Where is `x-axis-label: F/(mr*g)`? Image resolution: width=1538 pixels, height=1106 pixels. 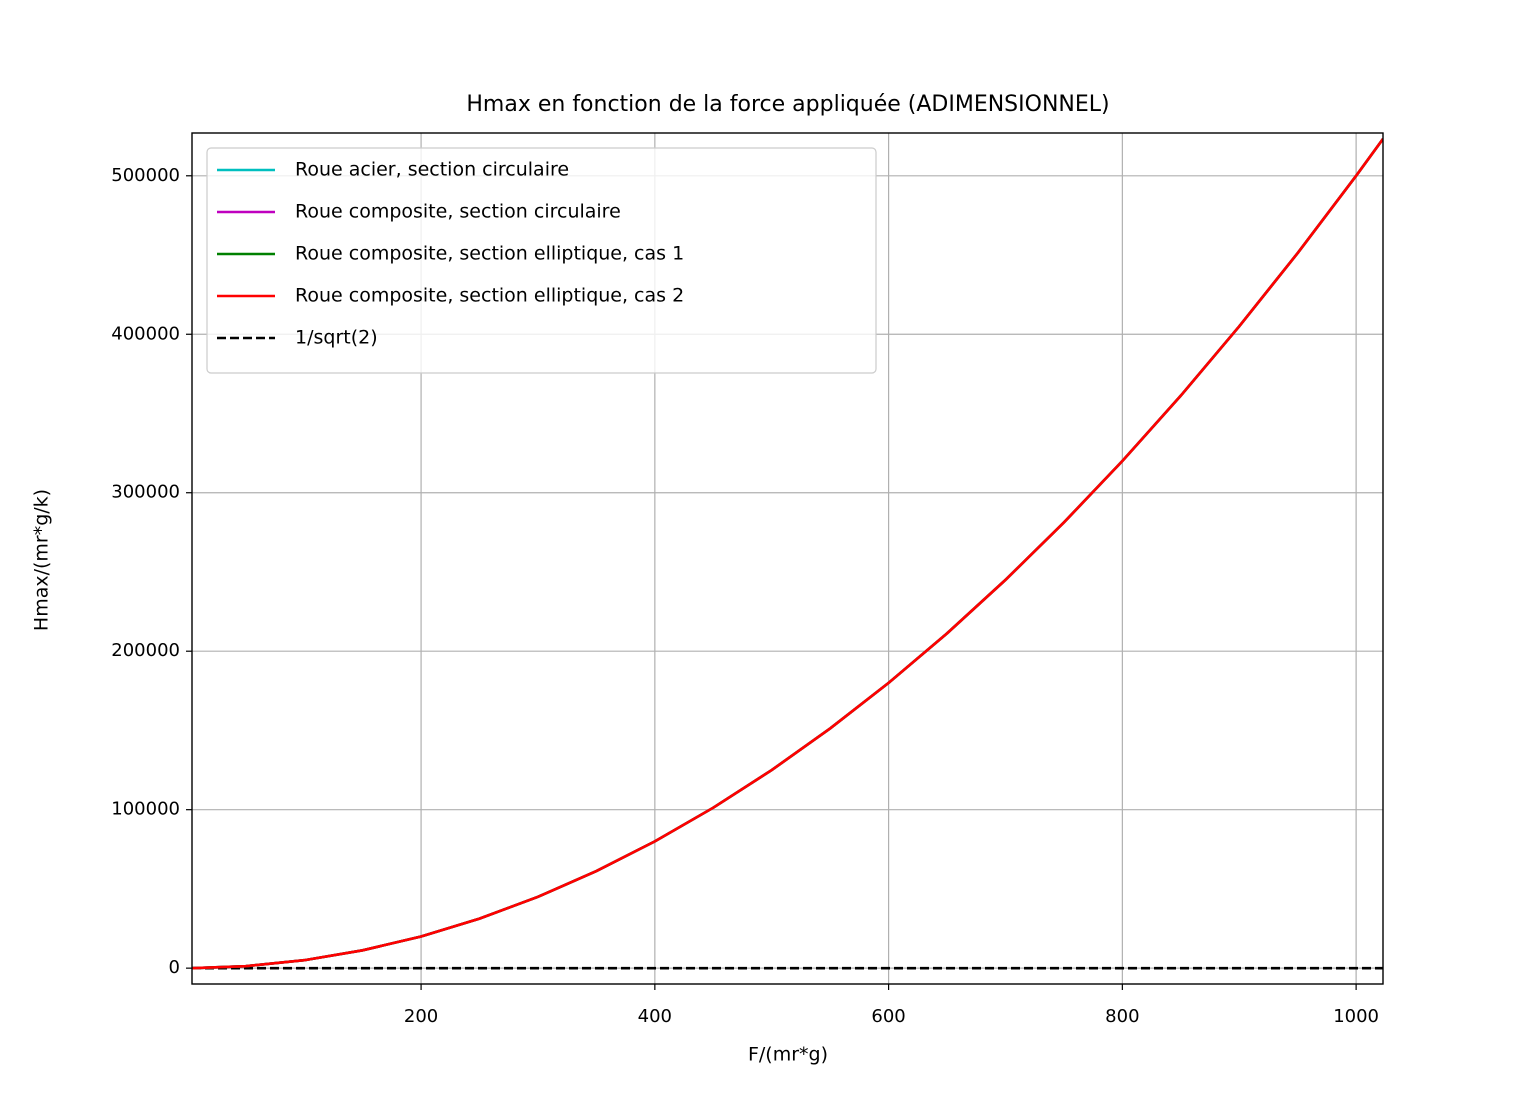
x-axis-label: F/(mr*g) is located at coordinates (788, 1055).